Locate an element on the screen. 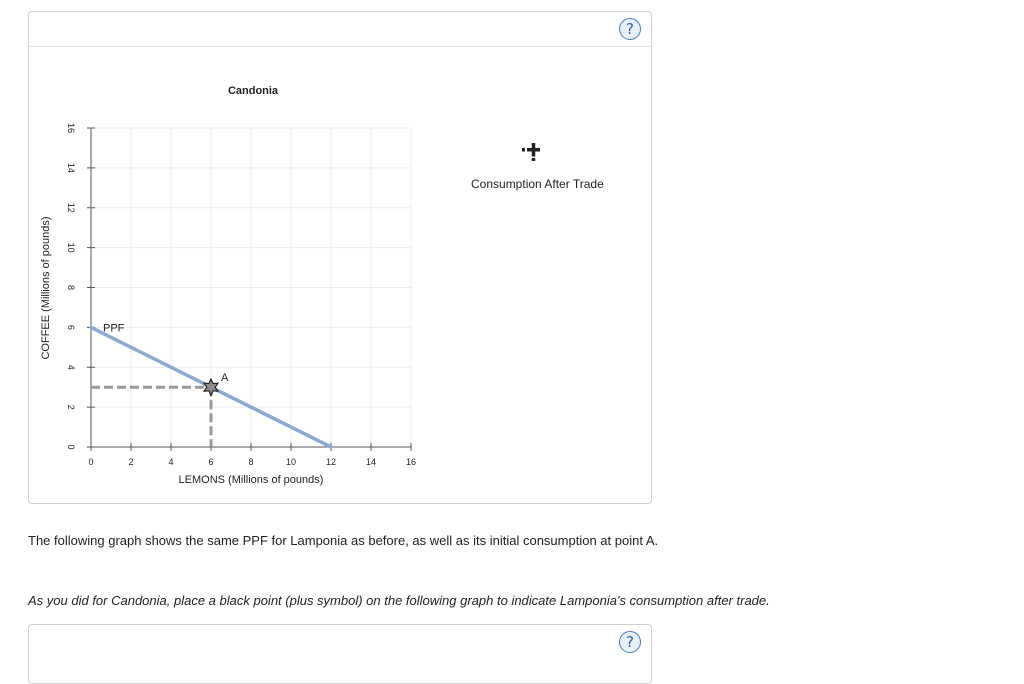 The width and height of the screenshot is (1024, 684). ppf-label: PPF is located at coordinates (114, 328).